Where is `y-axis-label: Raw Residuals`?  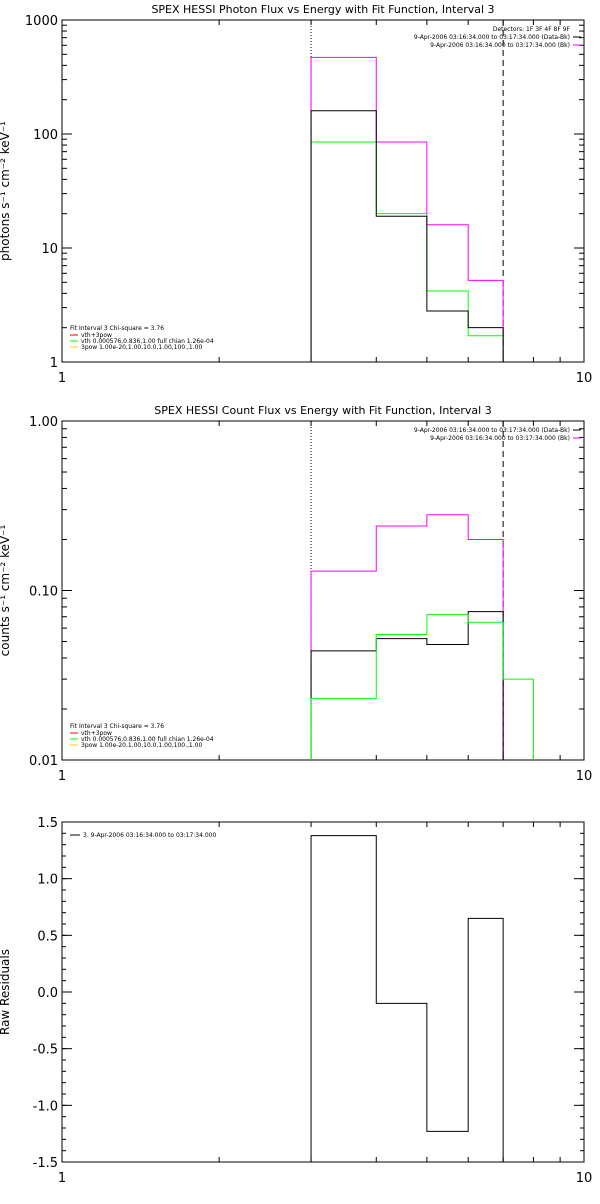
y-axis-label: Raw Residuals is located at coordinates (6, 992).